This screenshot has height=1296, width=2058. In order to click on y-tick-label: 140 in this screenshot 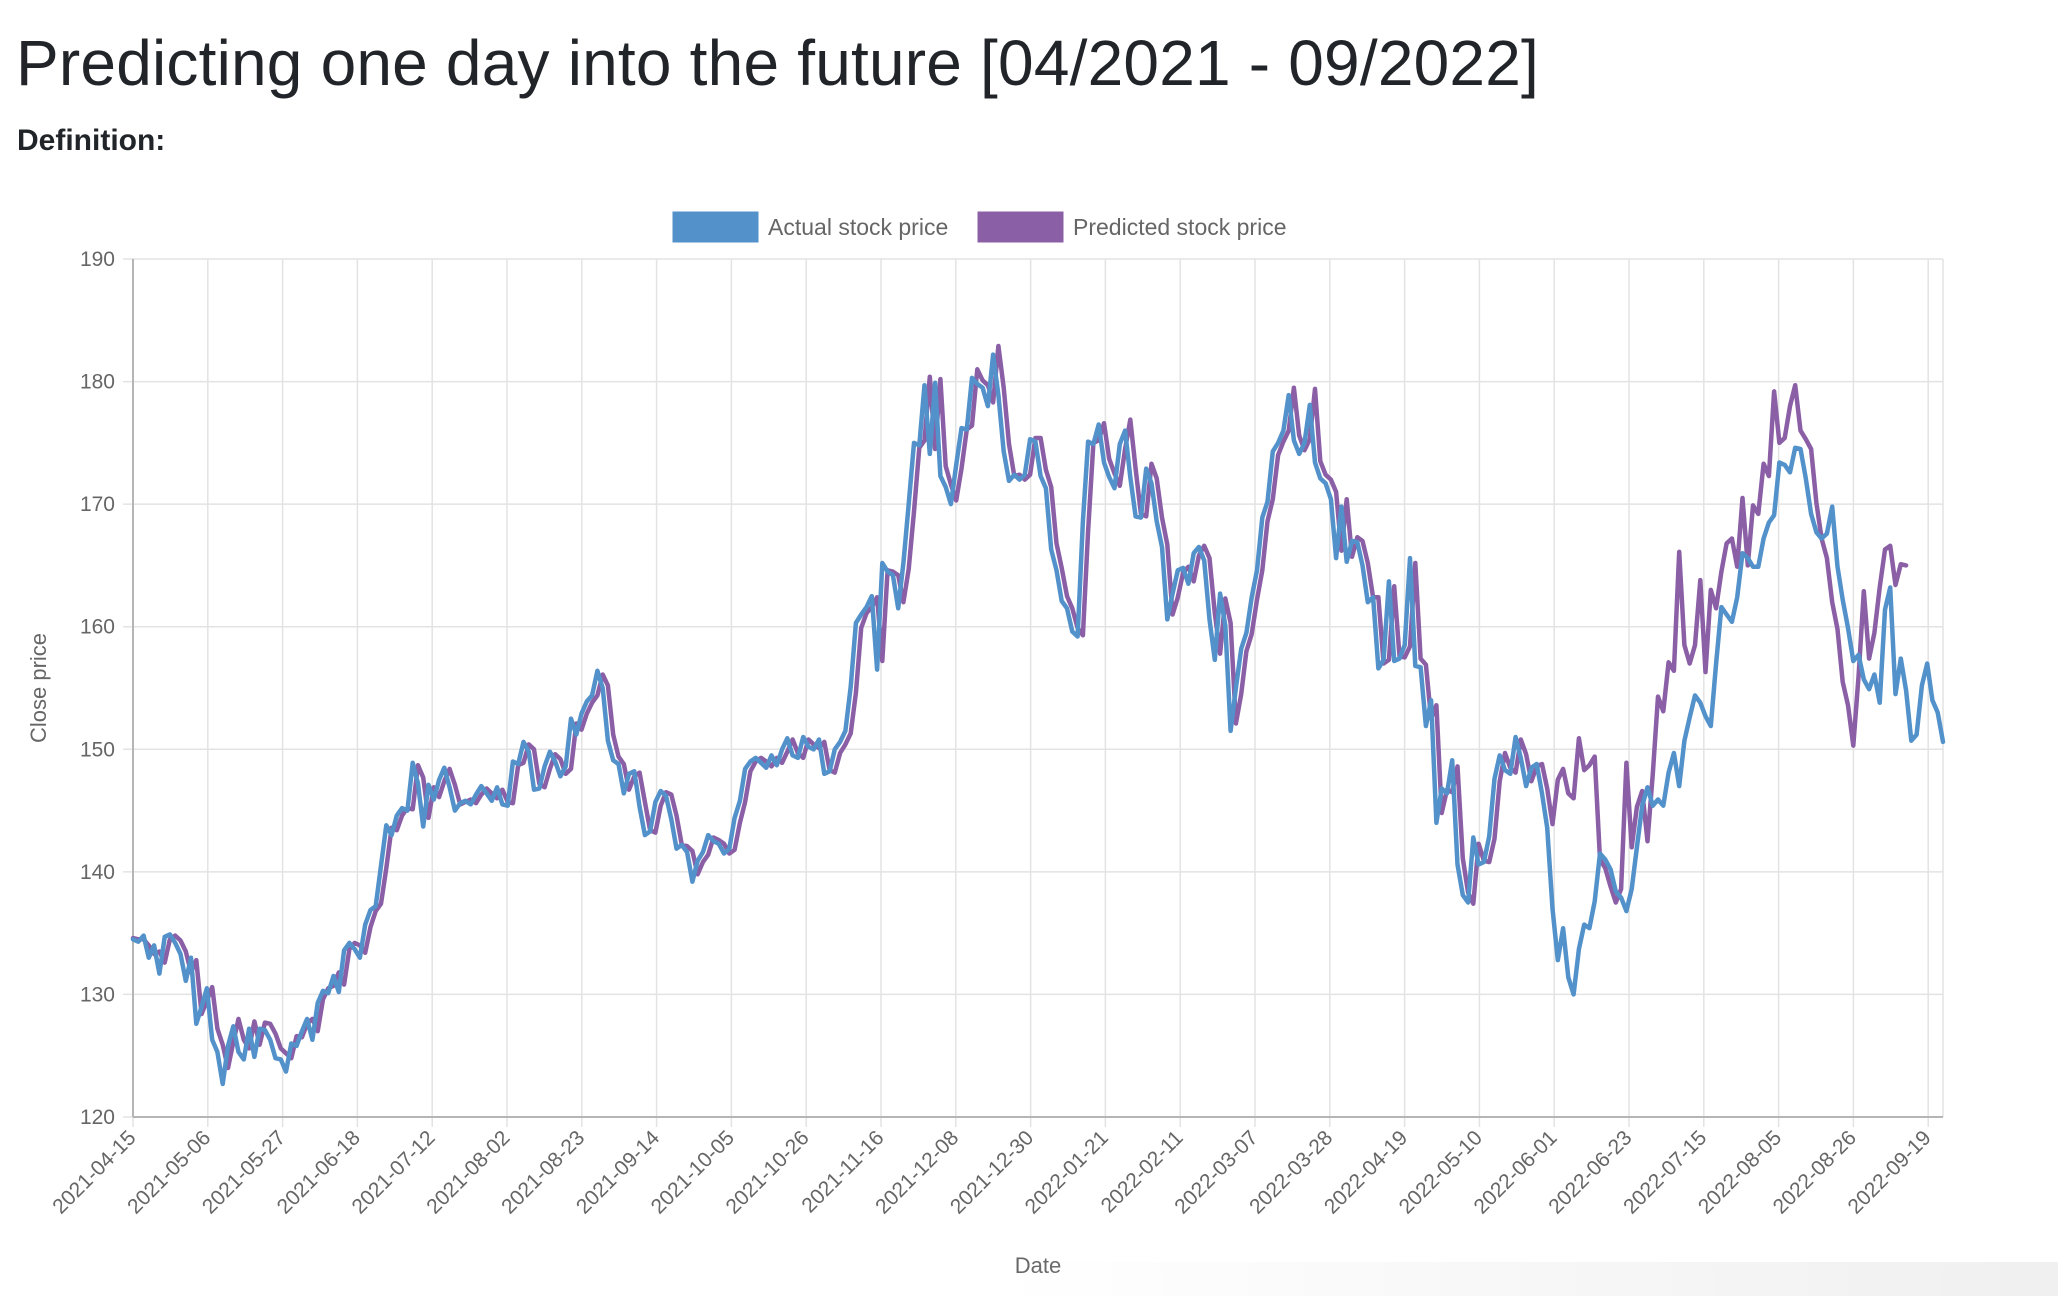, I will do `click(97, 872)`.